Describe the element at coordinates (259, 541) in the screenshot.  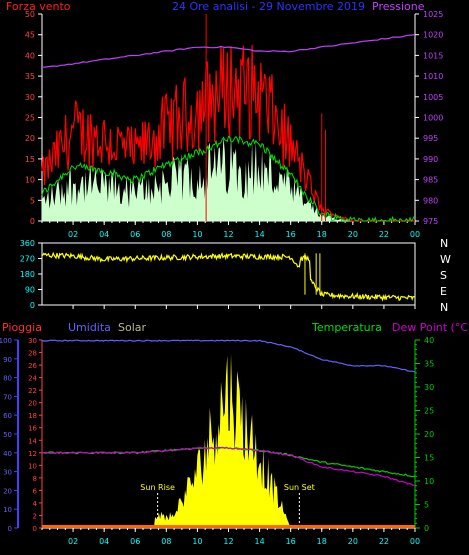
I see `bottom-x-tick-label: 14` at that location.